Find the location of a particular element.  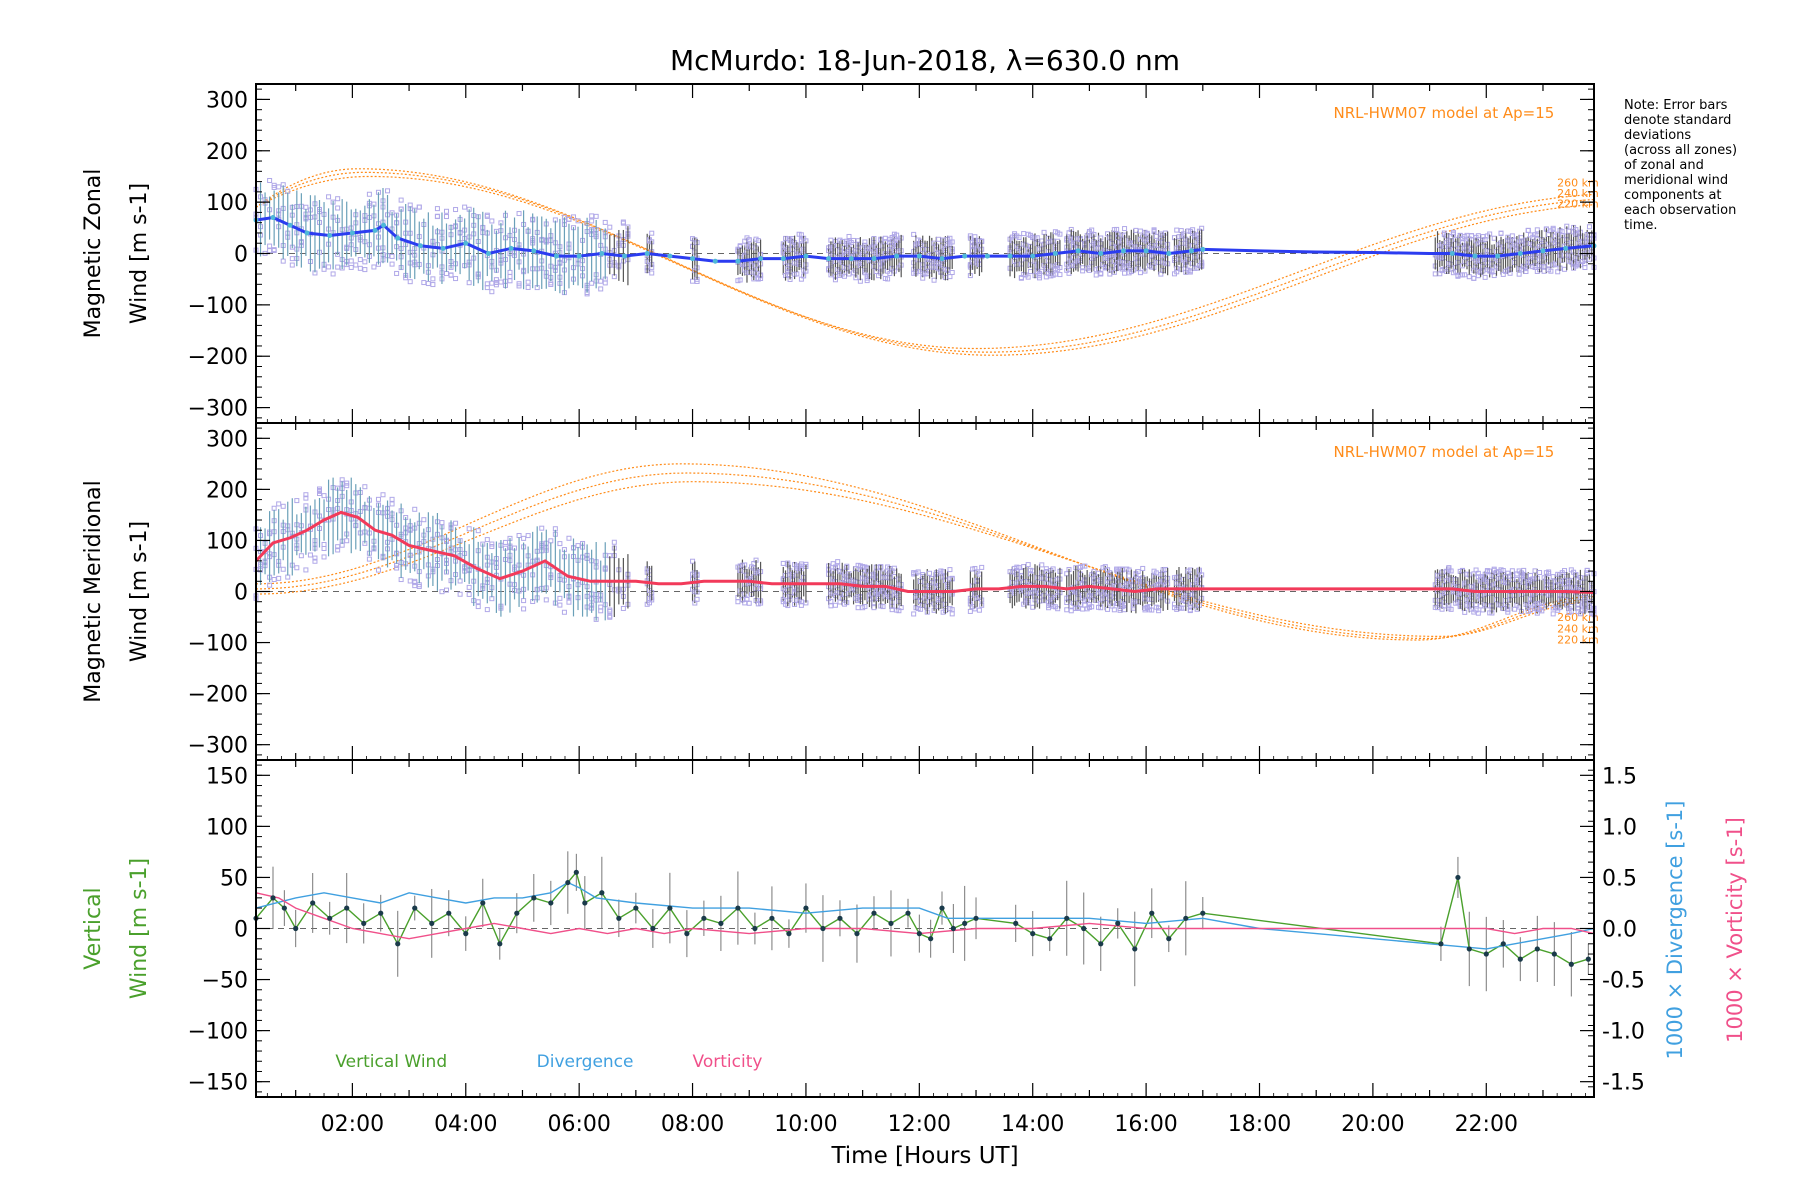

y-tick-label: 200 is located at coordinates (227, 152).